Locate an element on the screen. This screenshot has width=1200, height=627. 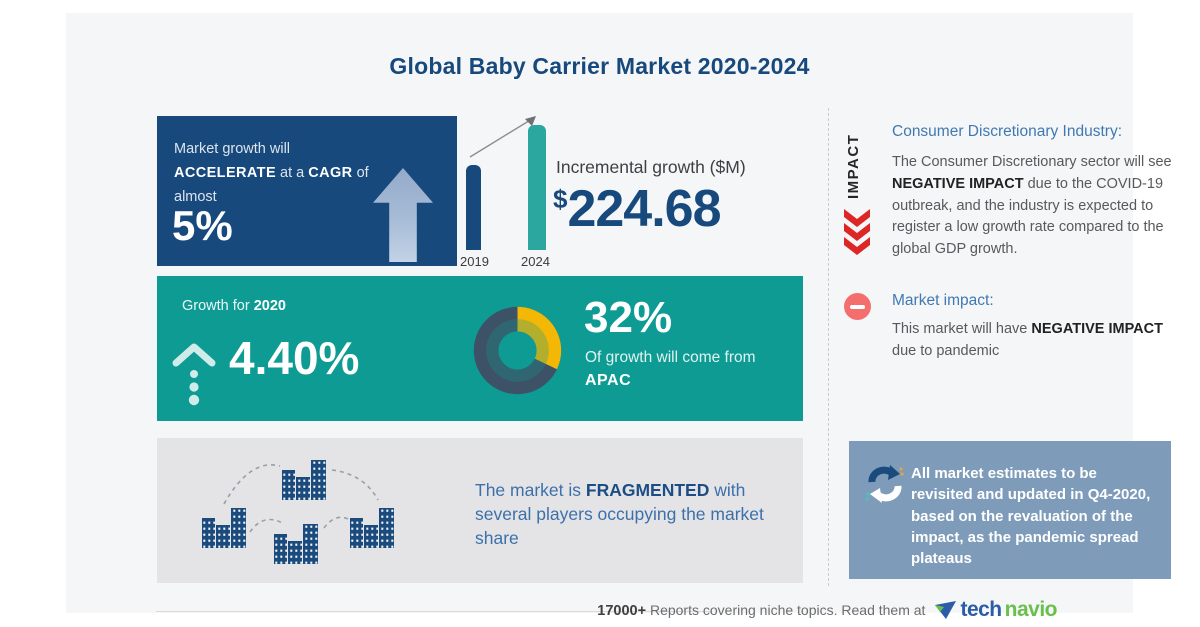
bar-label-2024: 2024 is located at coordinates (535, 261).